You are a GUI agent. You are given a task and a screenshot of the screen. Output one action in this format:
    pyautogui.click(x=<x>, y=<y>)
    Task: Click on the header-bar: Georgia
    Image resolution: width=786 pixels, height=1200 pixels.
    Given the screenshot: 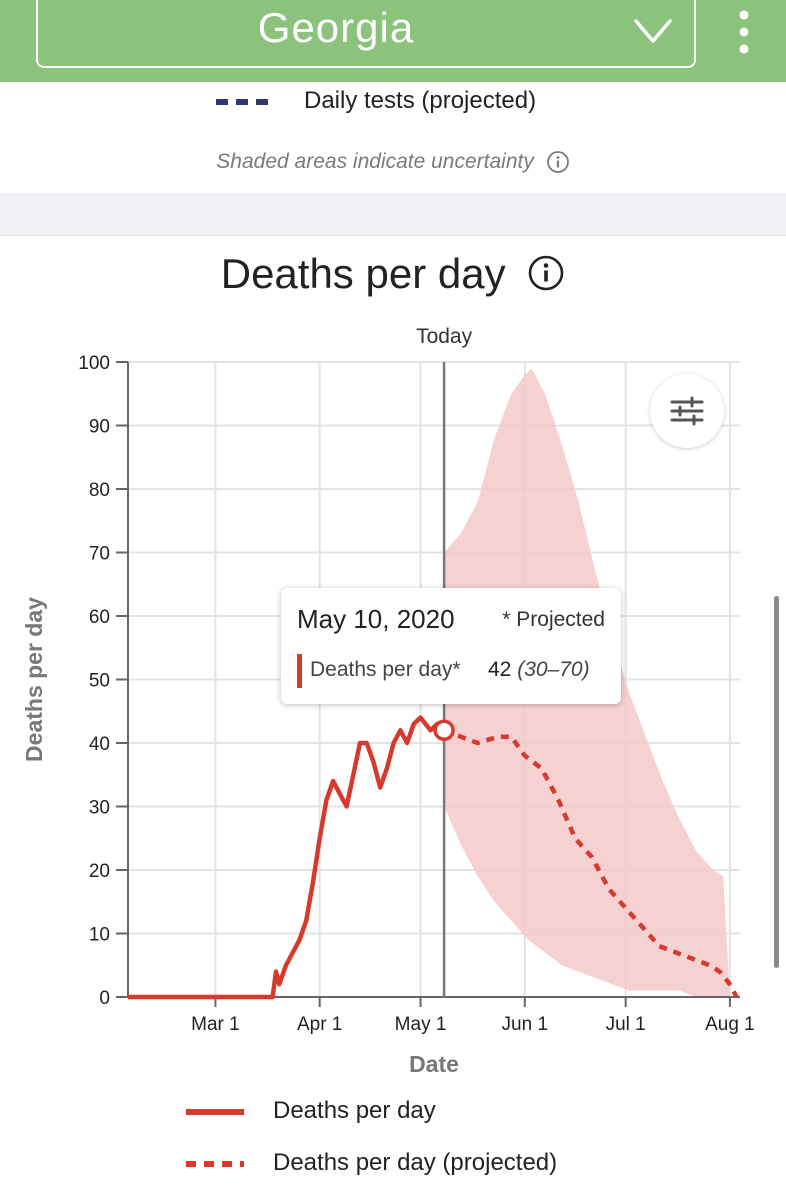 What is the action you would take?
    pyautogui.click(x=393, y=41)
    